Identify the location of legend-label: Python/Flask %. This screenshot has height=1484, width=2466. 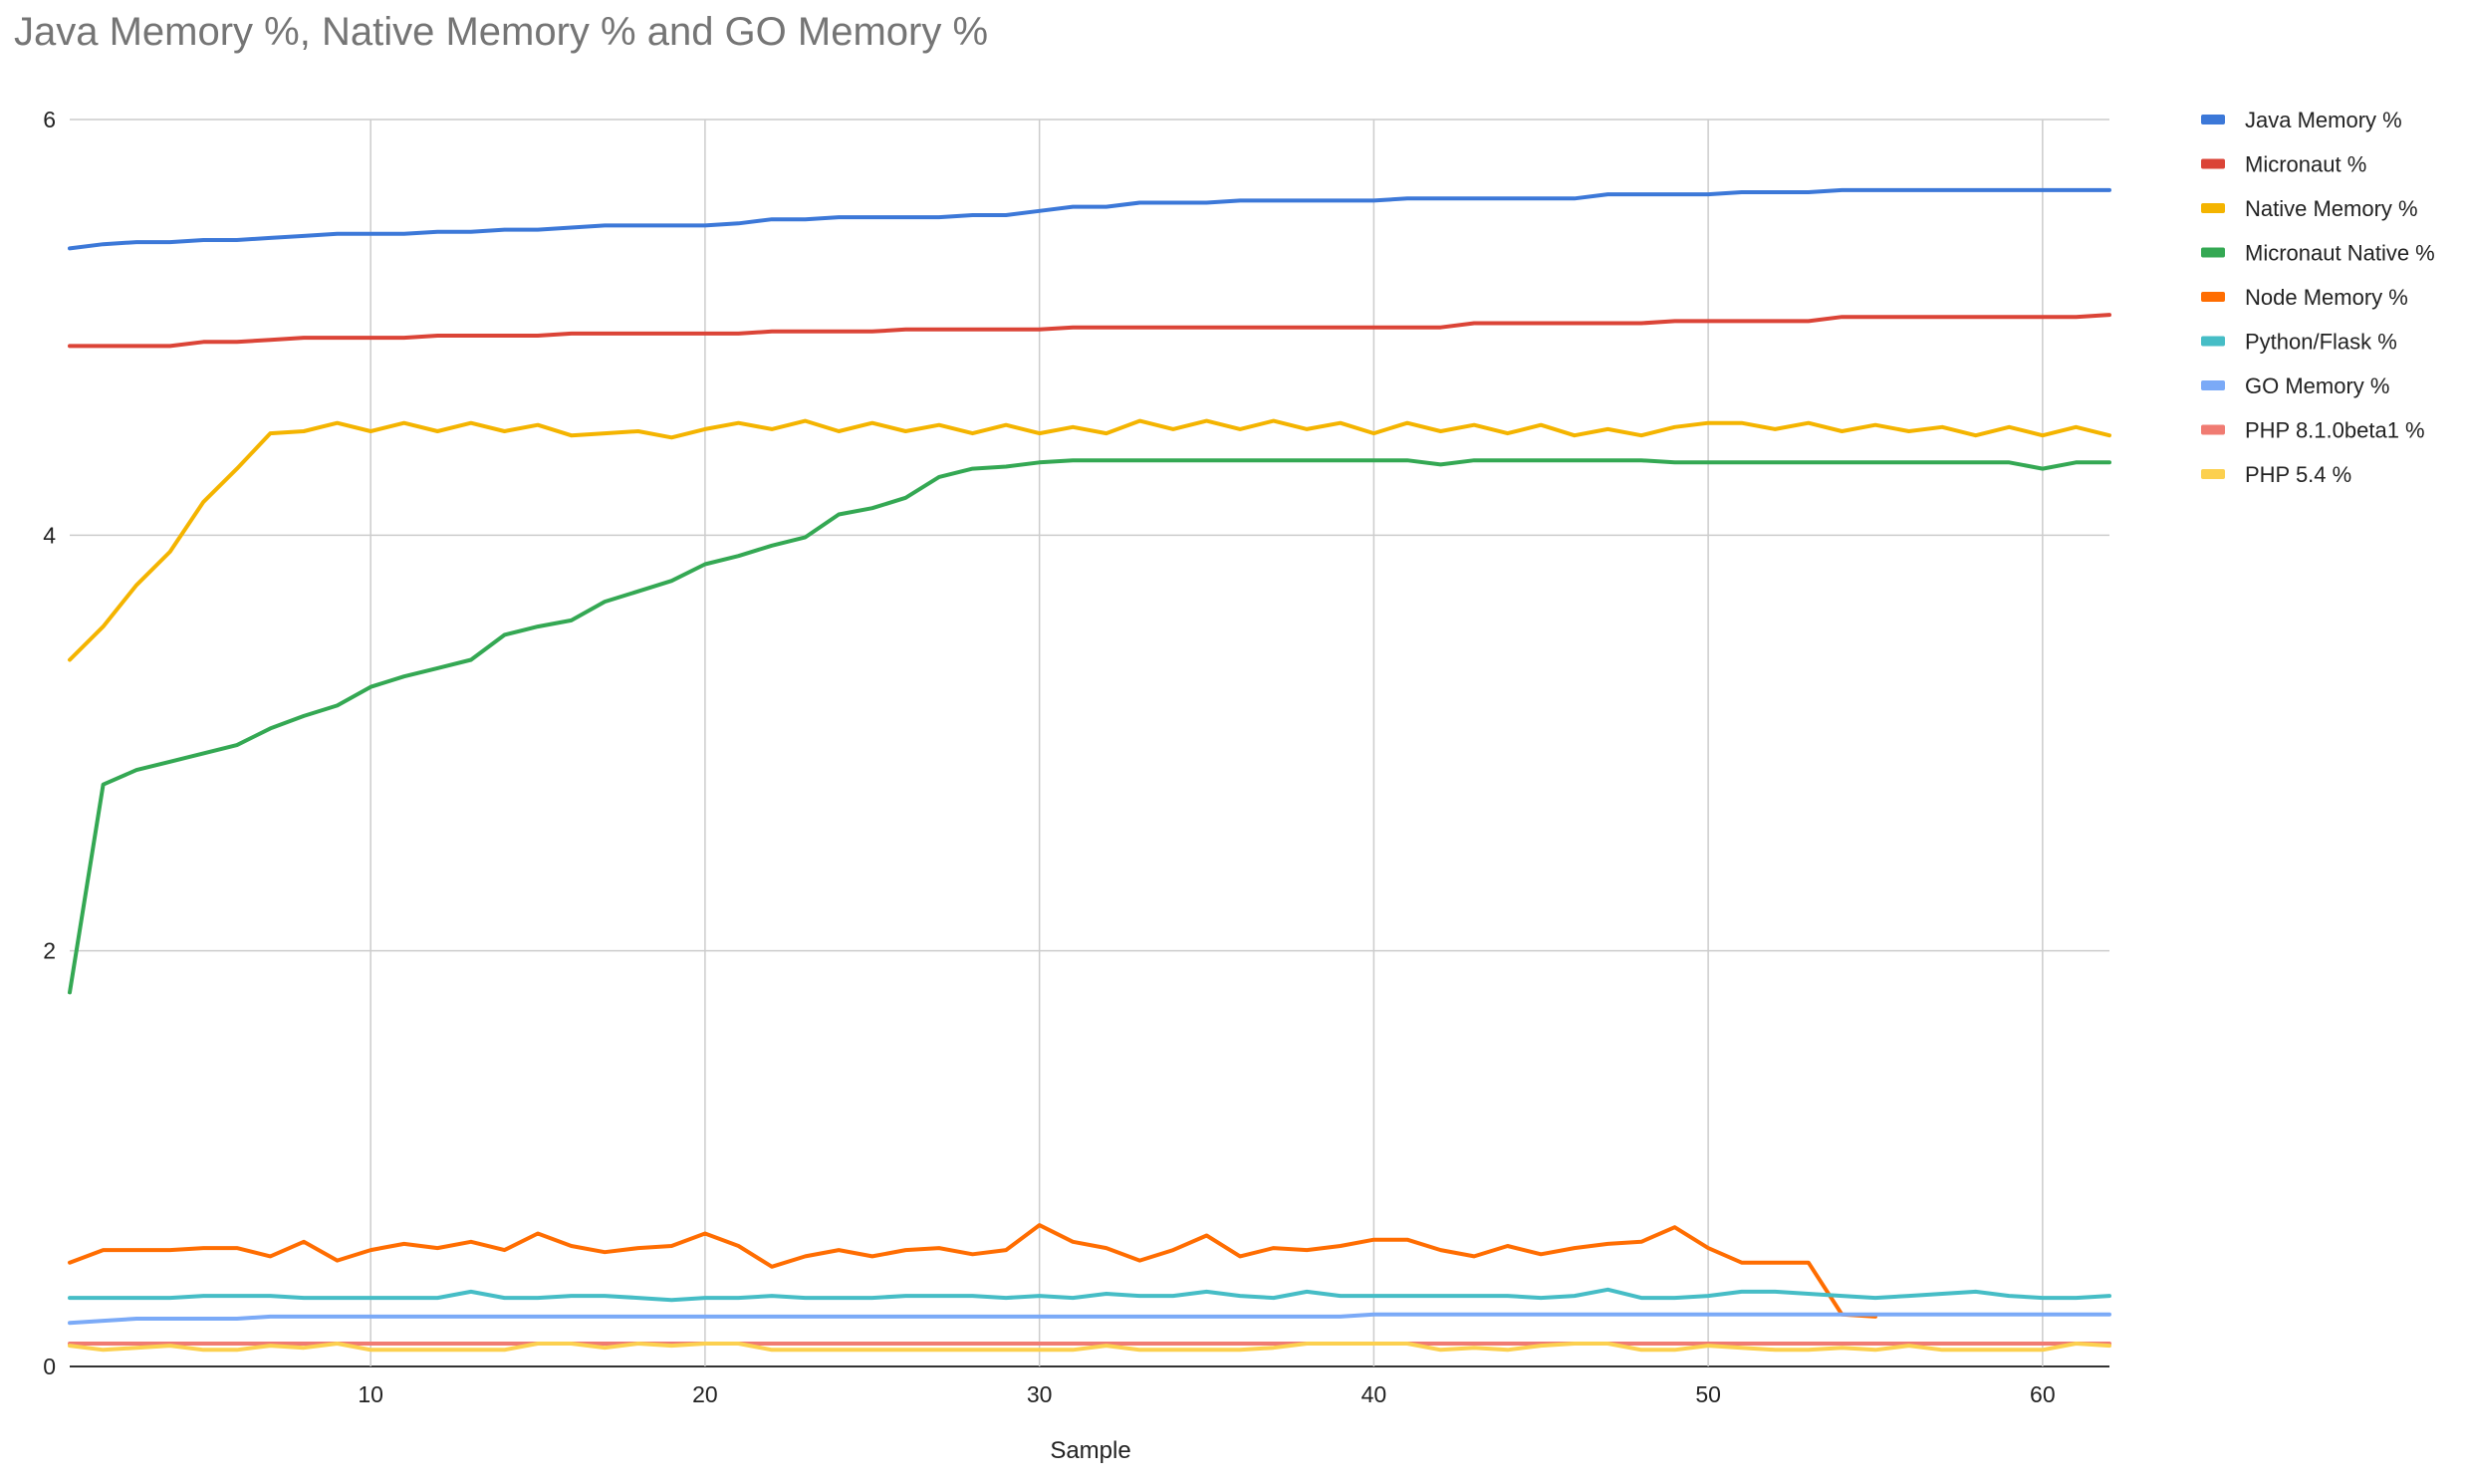
(2321, 342).